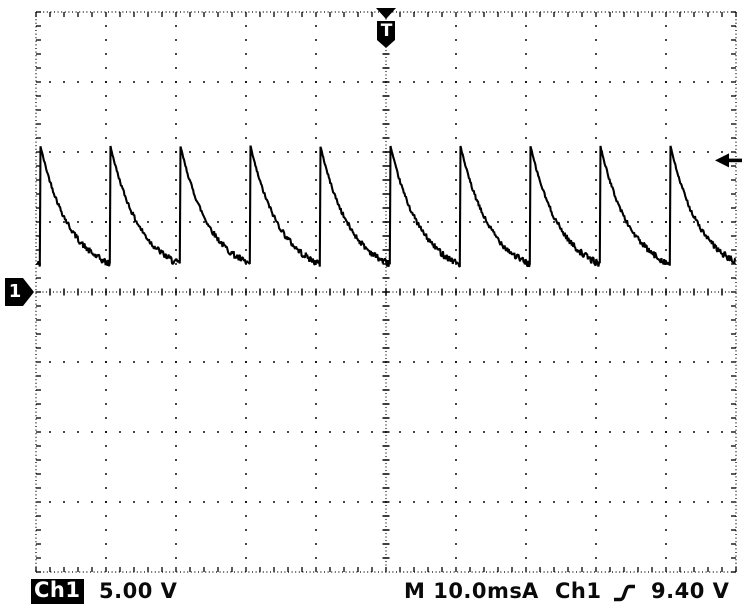 The height and width of the screenshot is (612, 750). What do you see at coordinates (624, 593) in the screenshot?
I see `rising-edge-icon` at bounding box center [624, 593].